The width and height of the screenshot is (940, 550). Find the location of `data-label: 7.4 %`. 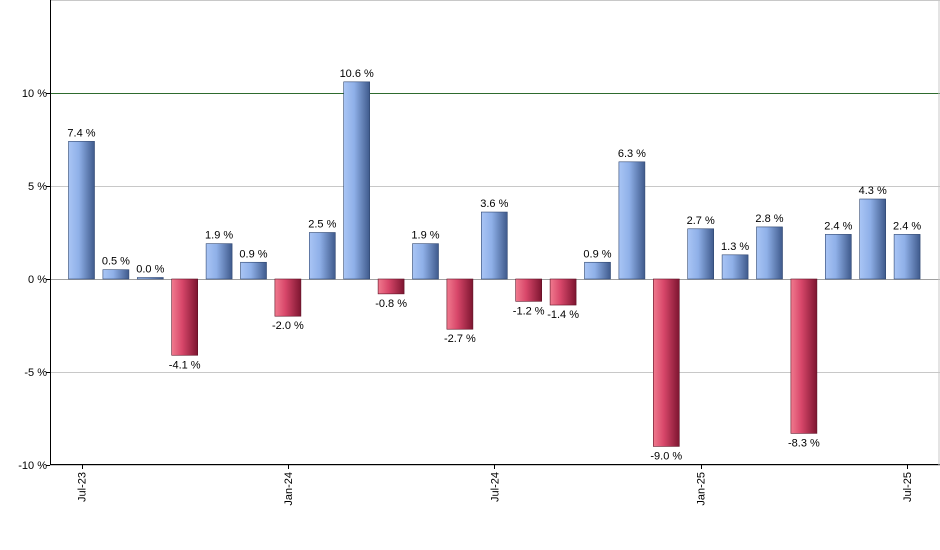

data-label: 7.4 % is located at coordinates (81, 133).